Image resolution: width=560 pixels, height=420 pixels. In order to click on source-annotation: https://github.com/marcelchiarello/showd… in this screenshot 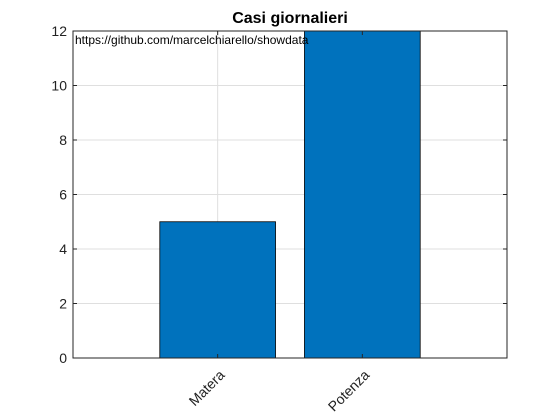, I will do `click(192, 40)`.